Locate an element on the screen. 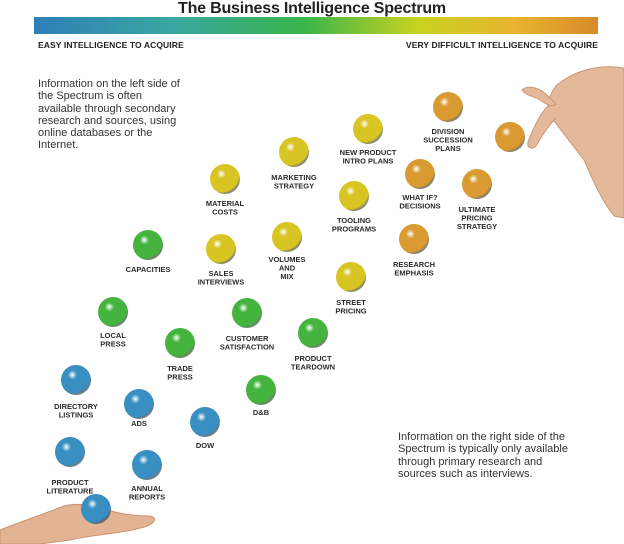 Image resolution: width=624 pixels, height=544 pixels. local-press-label: PRESS is located at coordinates (112, 344).